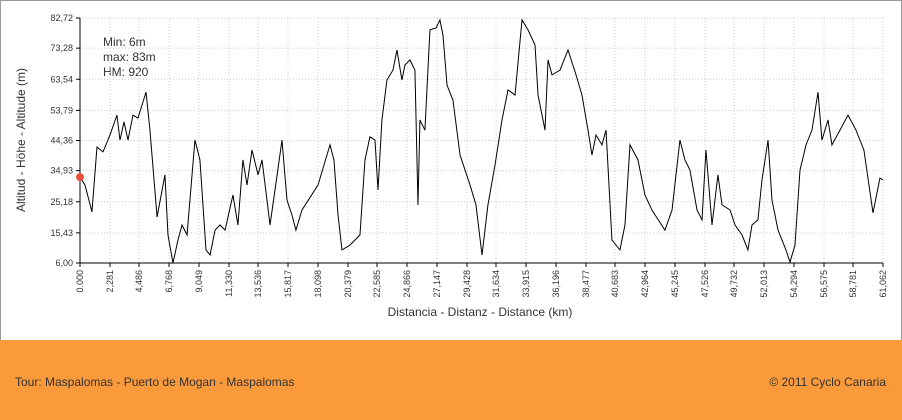 This screenshot has height=420, width=902. Describe the element at coordinates (675, 284) in the screenshot. I see `x-tick-label: 45,245` at that location.